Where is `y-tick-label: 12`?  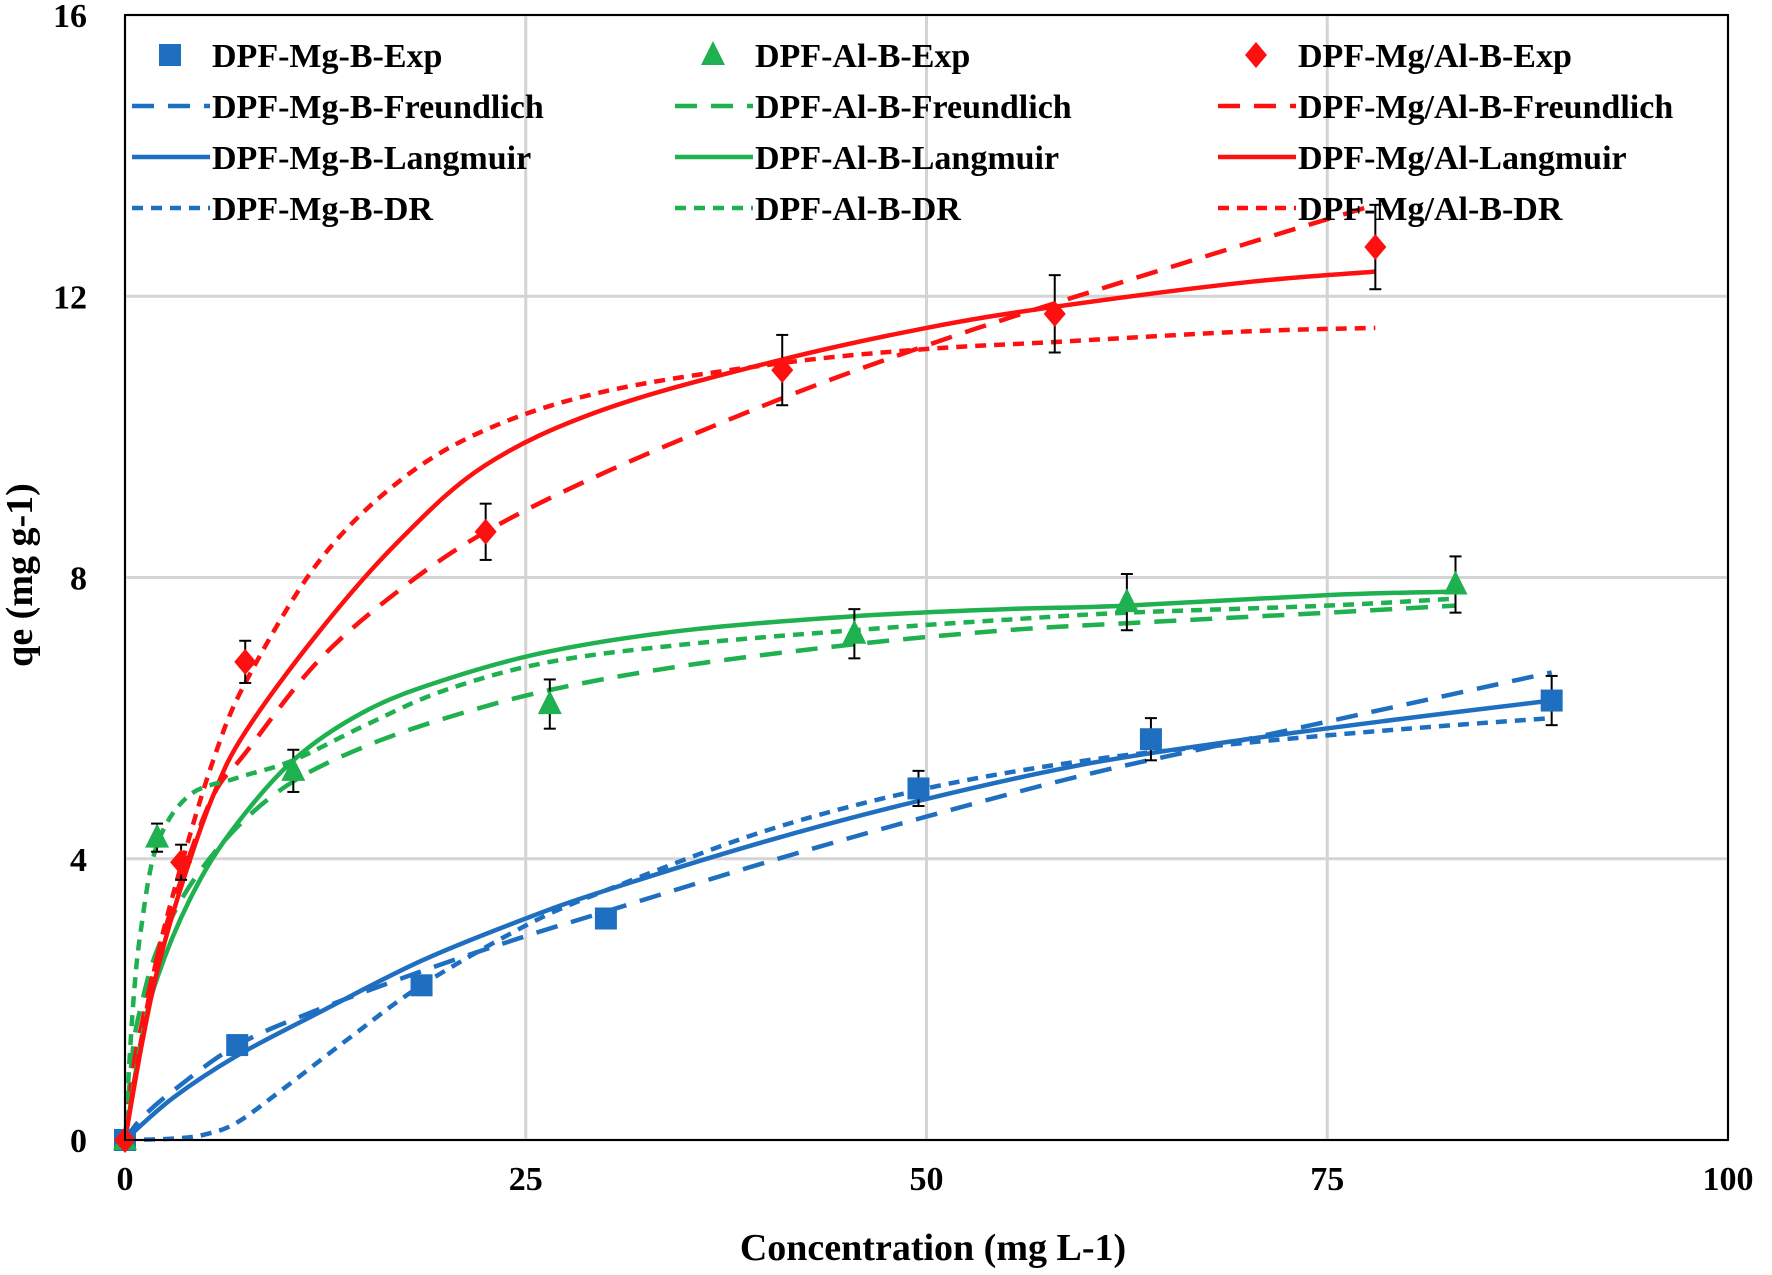 y-tick-label: 12 is located at coordinates (70, 297).